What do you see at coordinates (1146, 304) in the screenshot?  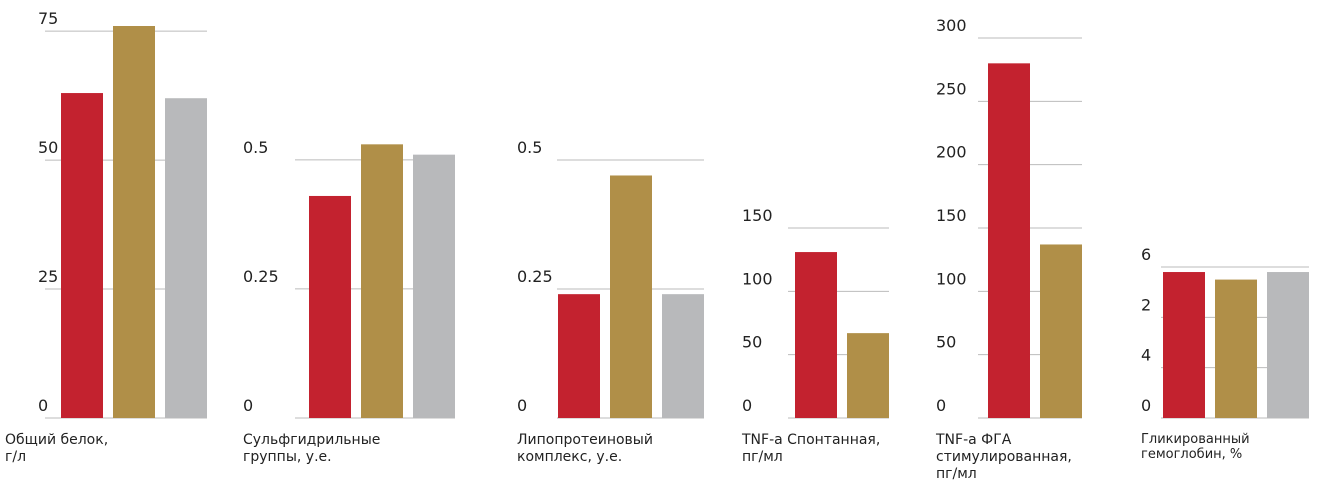 I see `y-tick-label: 2` at bounding box center [1146, 304].